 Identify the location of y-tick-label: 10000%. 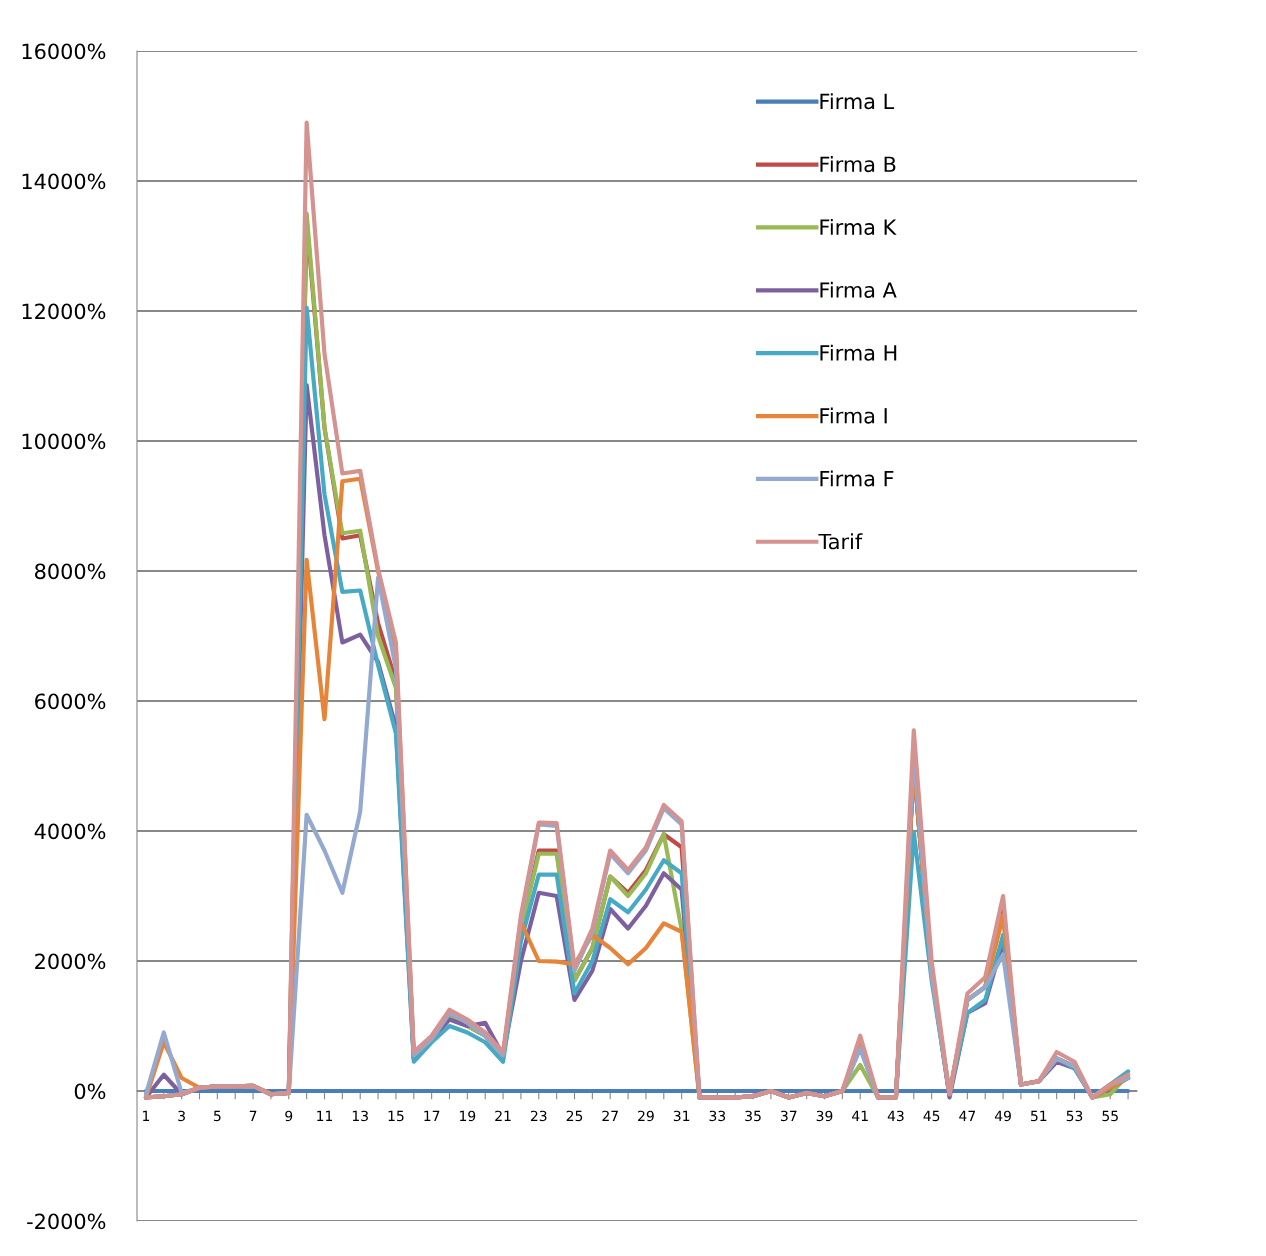
(64, 441).